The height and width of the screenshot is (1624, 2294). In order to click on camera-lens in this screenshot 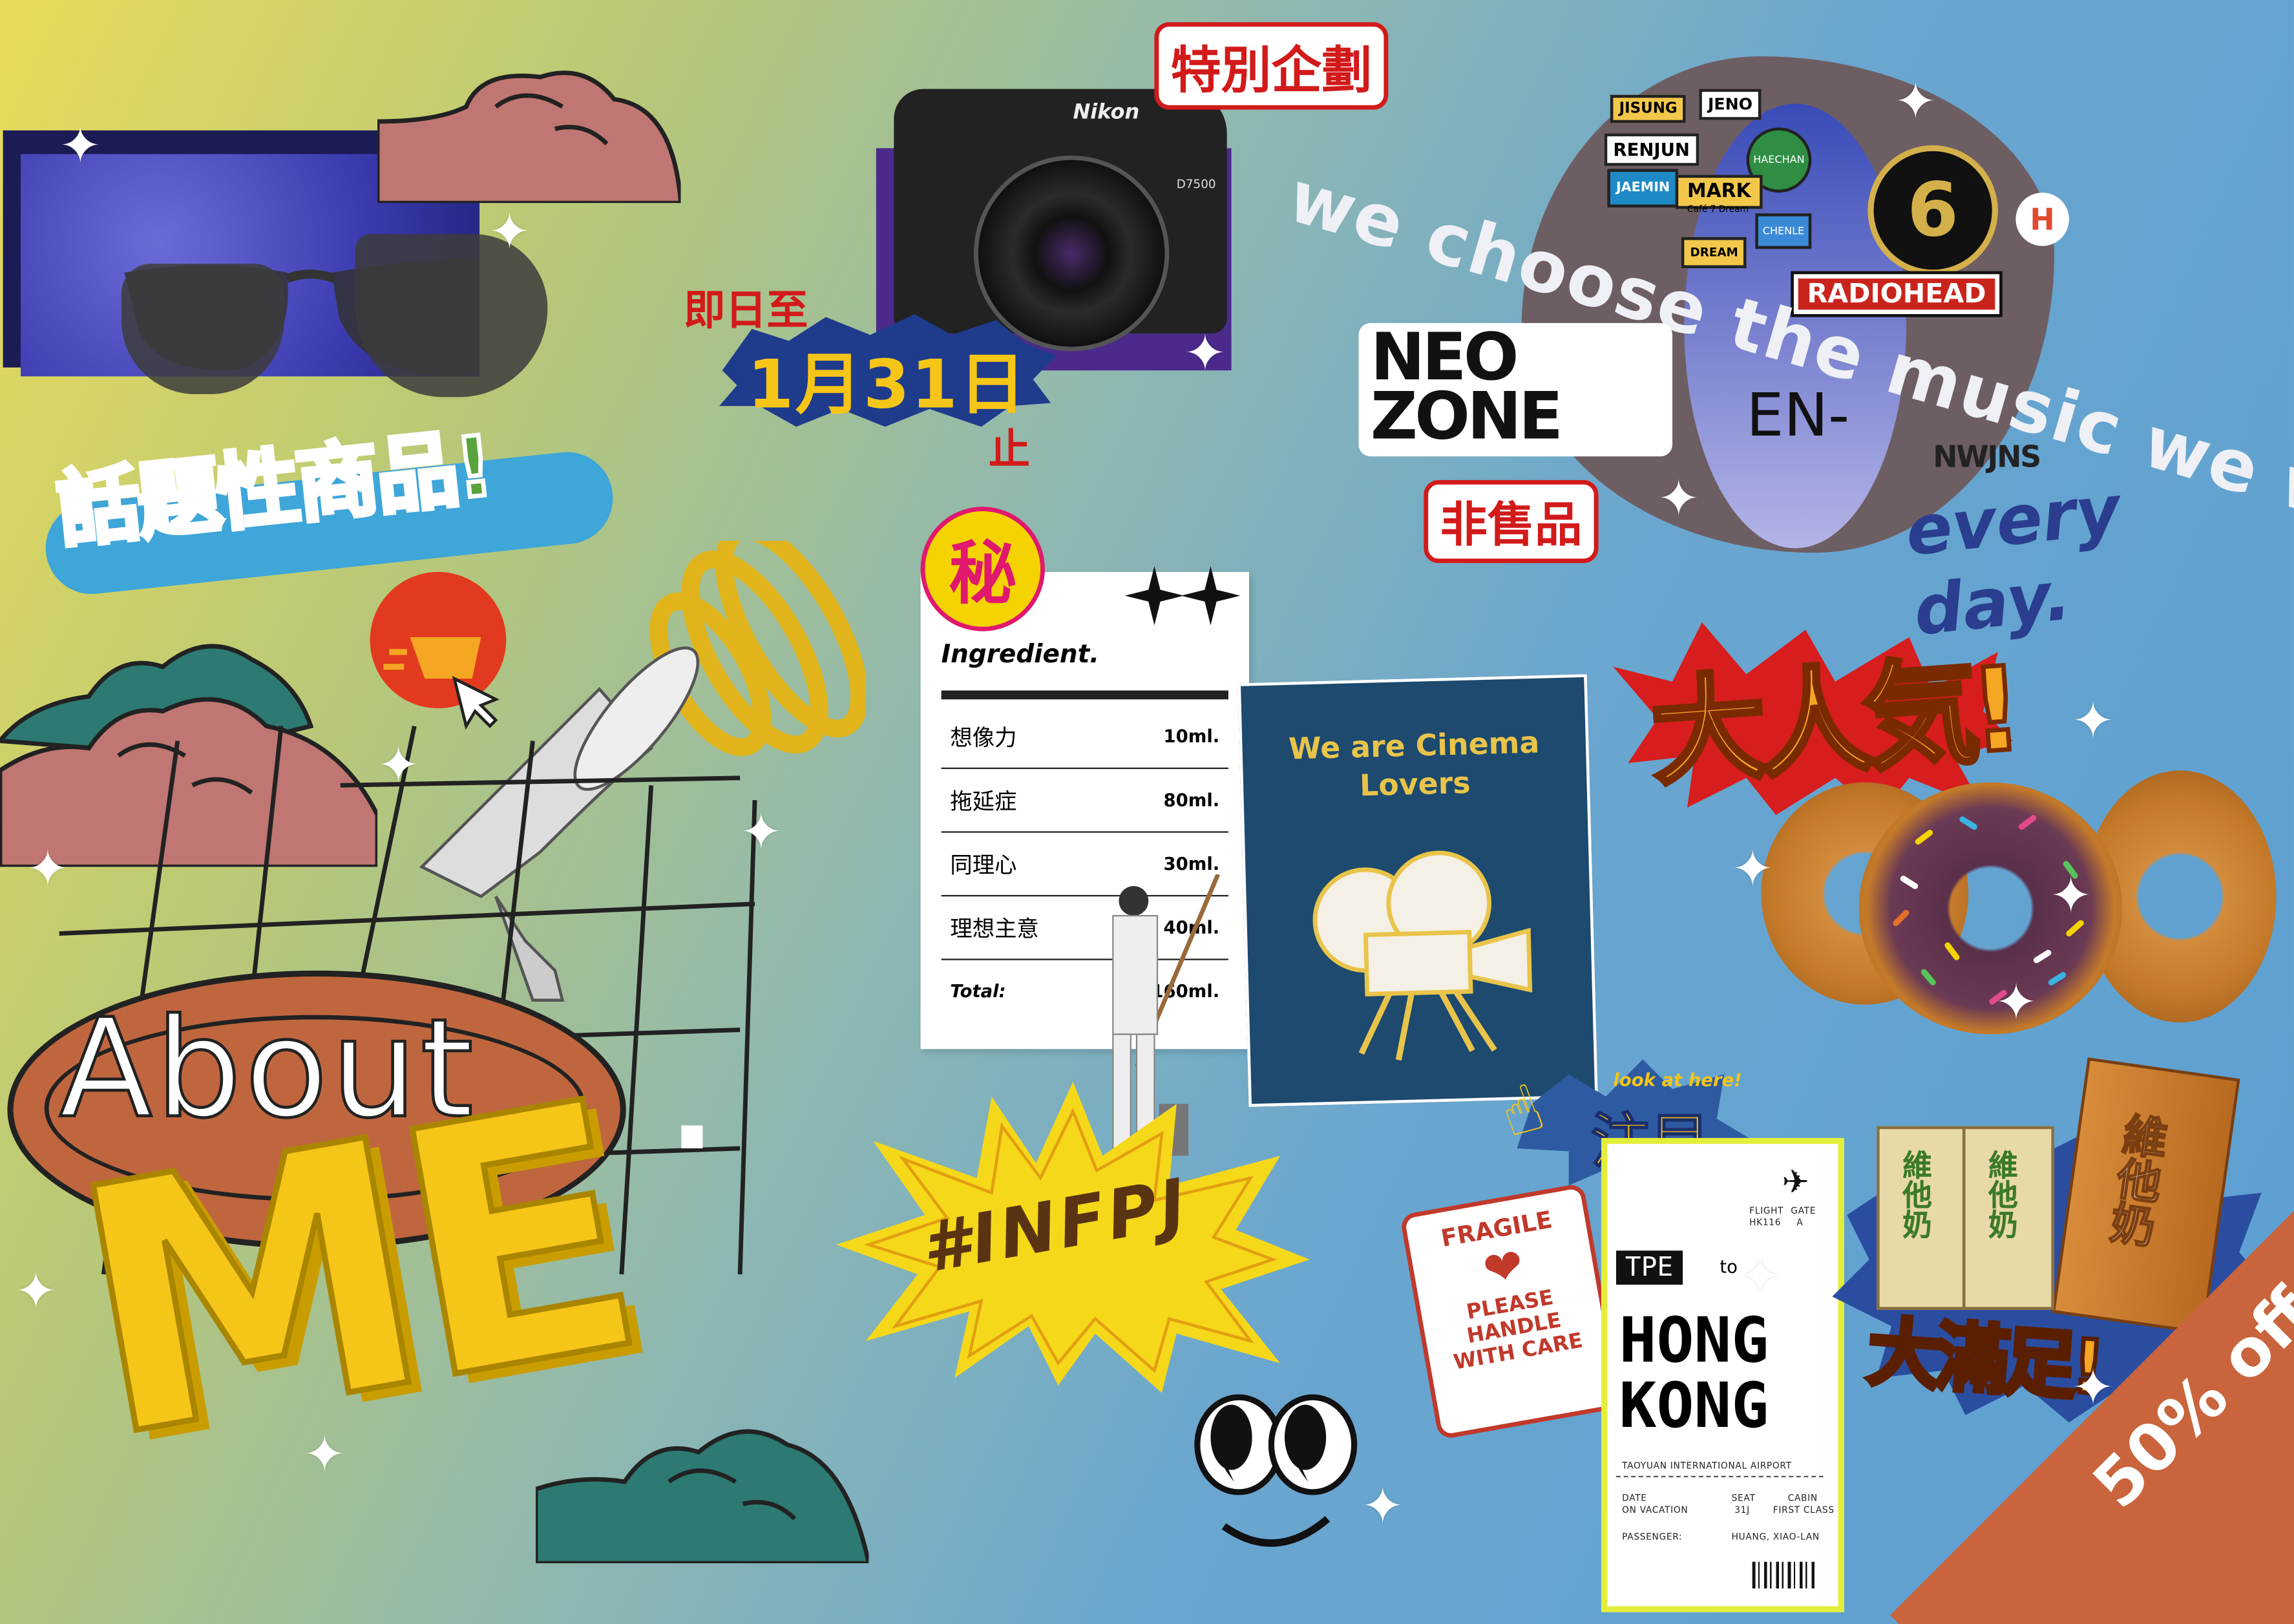, I will do `click(1072, 253)`.